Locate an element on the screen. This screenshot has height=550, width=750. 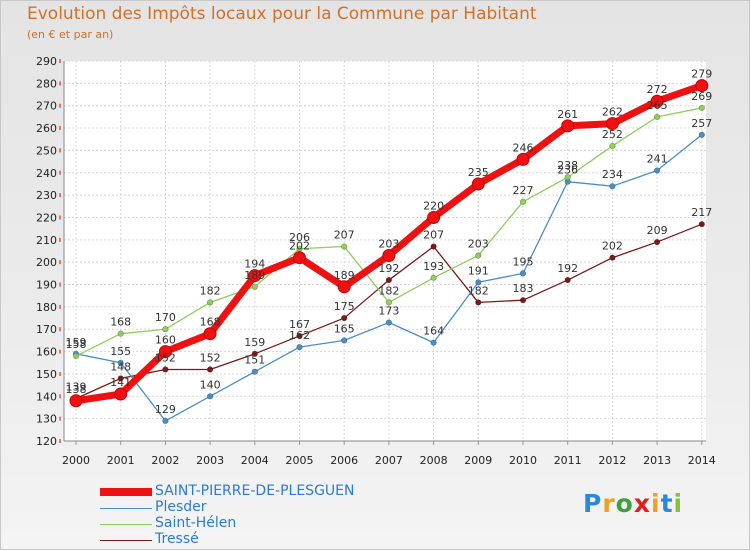
data-label-saint-pierre-de-plesguen: 202 is located at coordinates (299, 246).